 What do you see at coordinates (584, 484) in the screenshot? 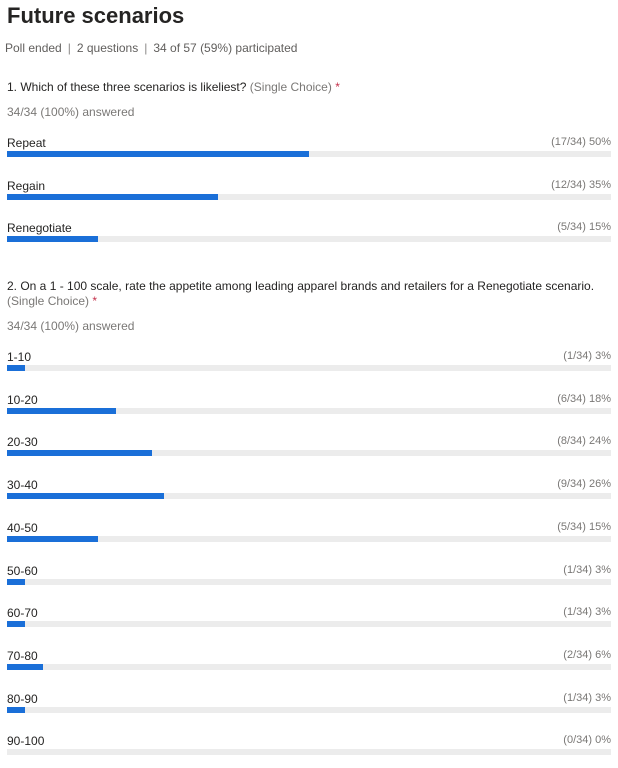
I see `option-count: (9/34) 26%` at bounding box center [584, 484].